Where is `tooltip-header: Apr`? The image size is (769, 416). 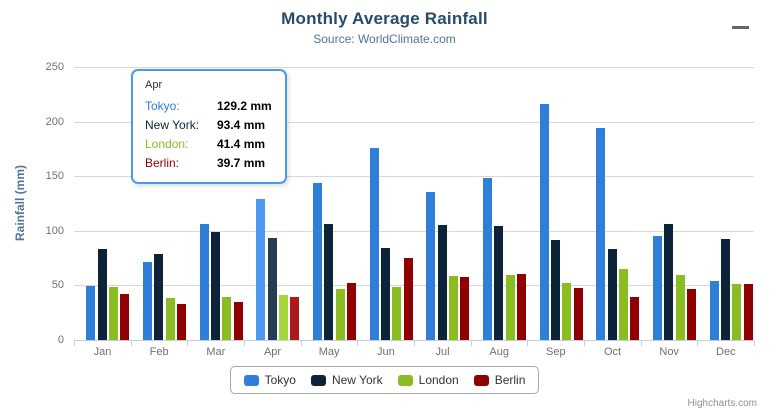 tooltip-header: Apr is located at coordinates (154, 85).